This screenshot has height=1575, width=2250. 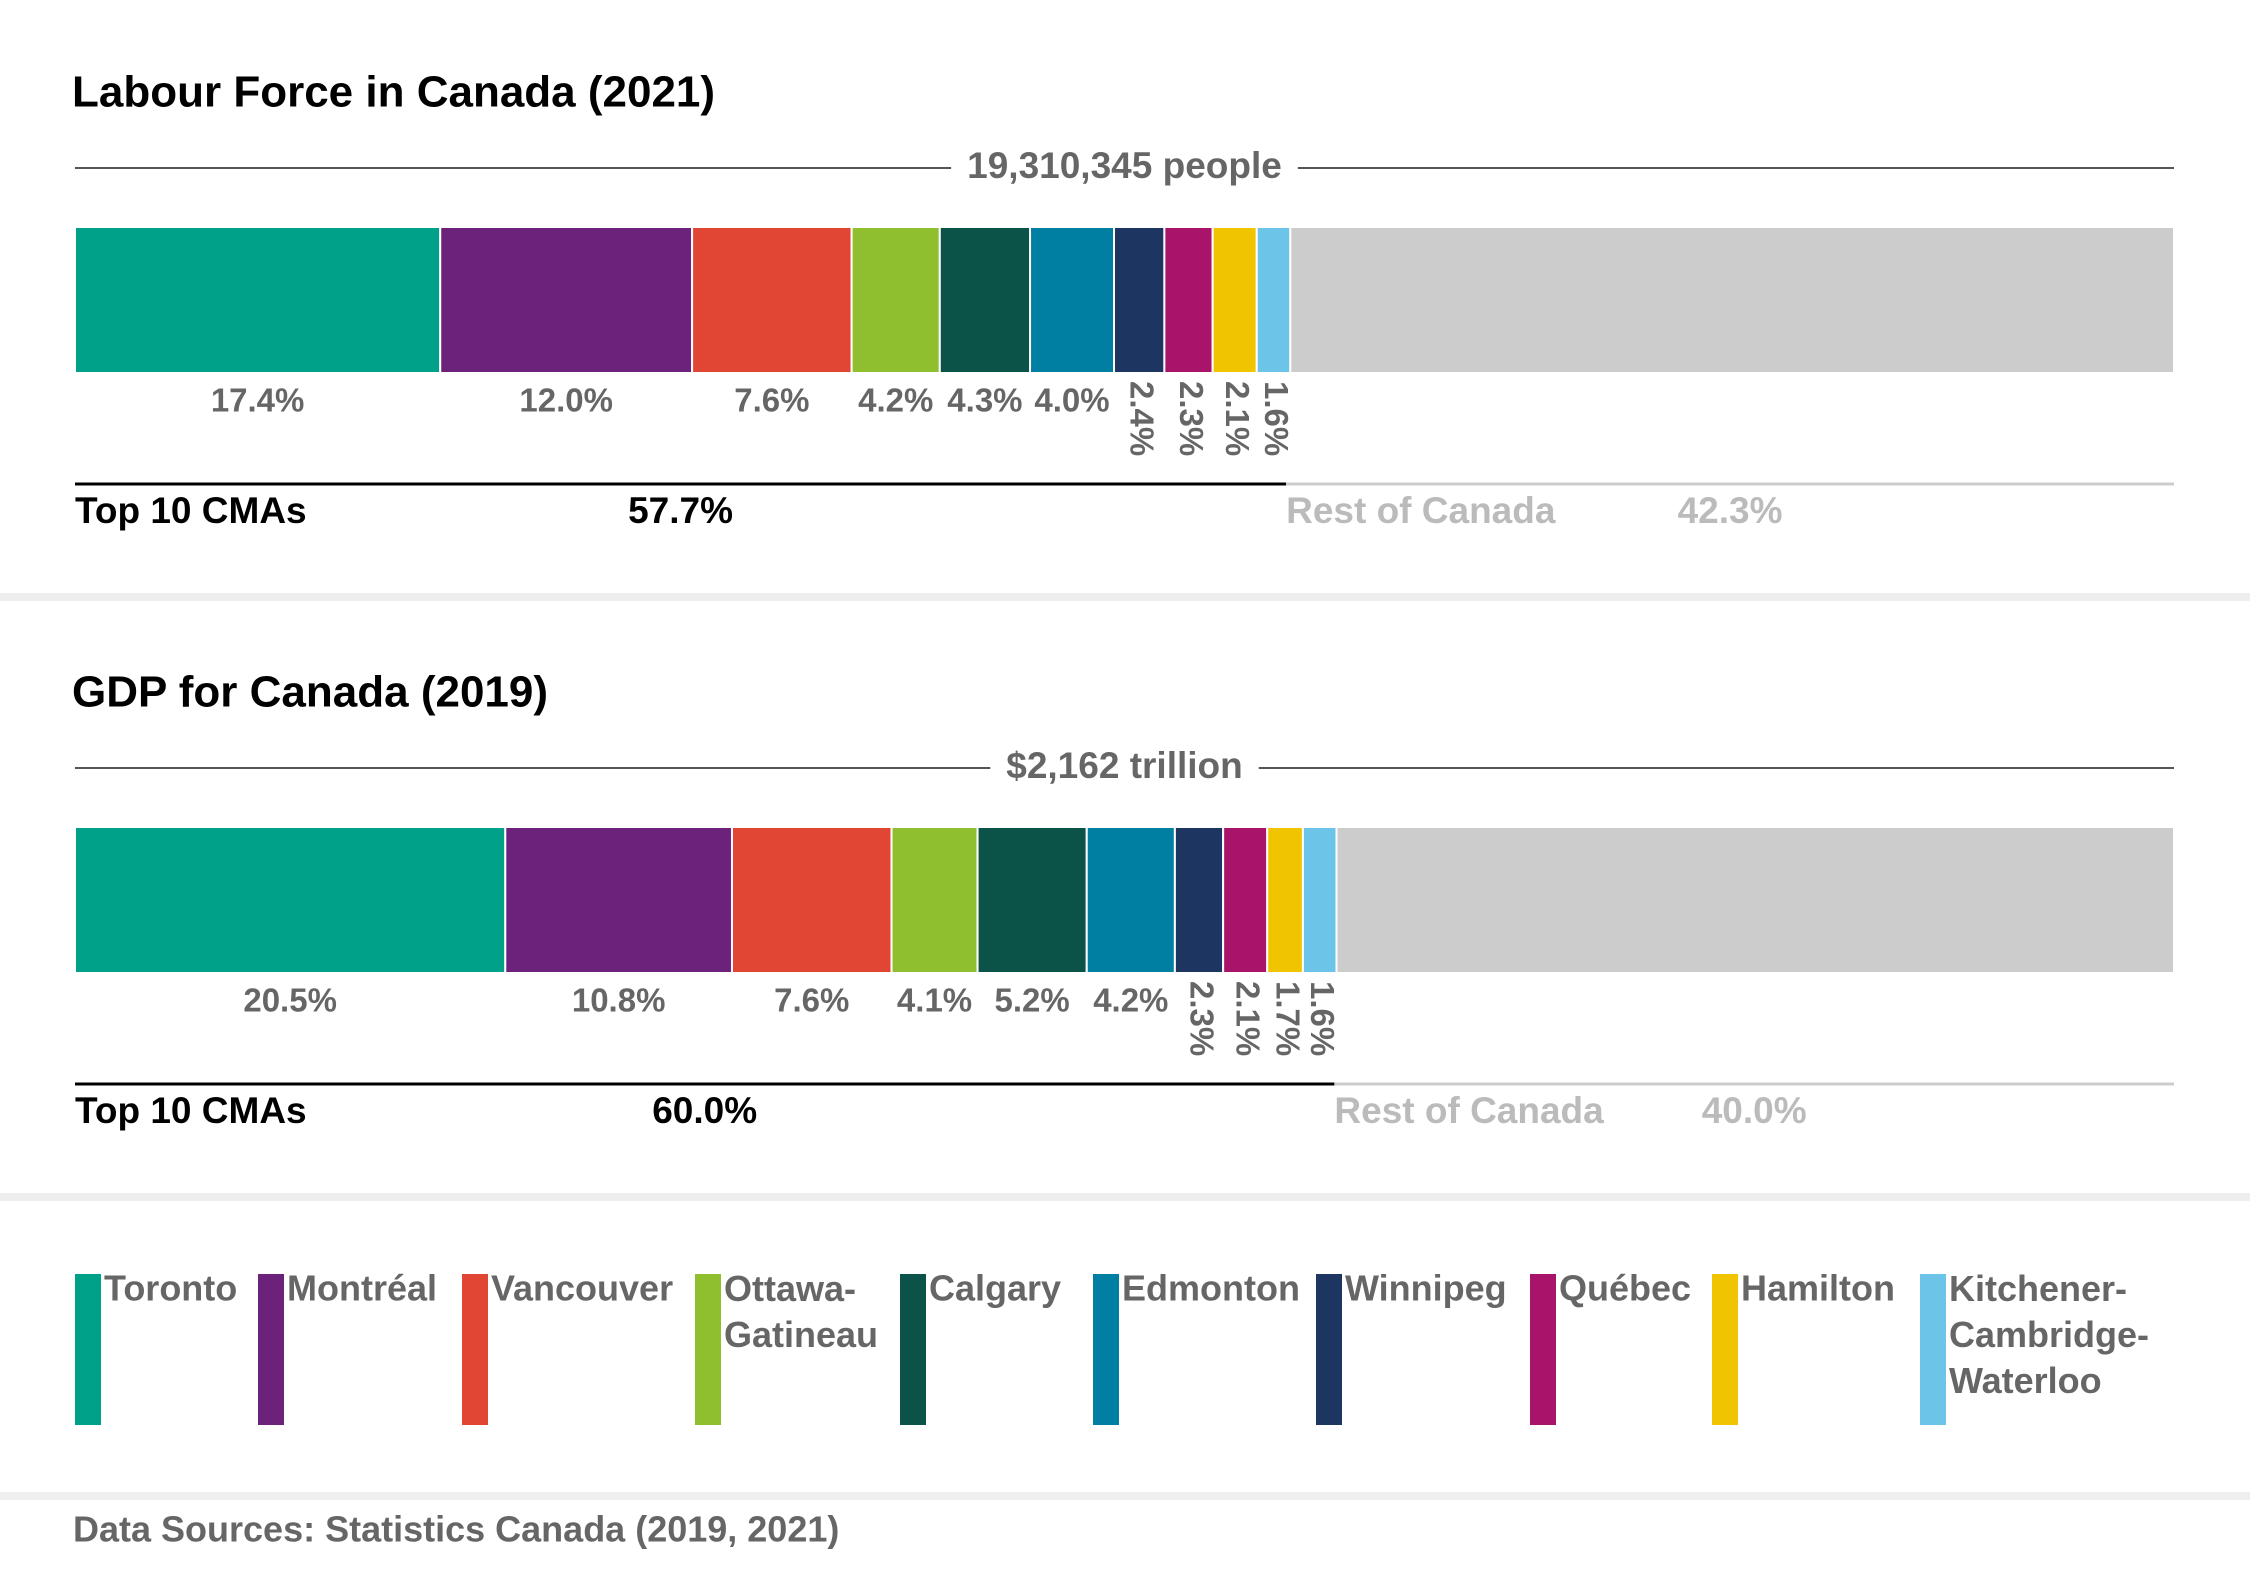 I want to click on chart-title: GDP for Canada (2019), so click(x=310, y=692).